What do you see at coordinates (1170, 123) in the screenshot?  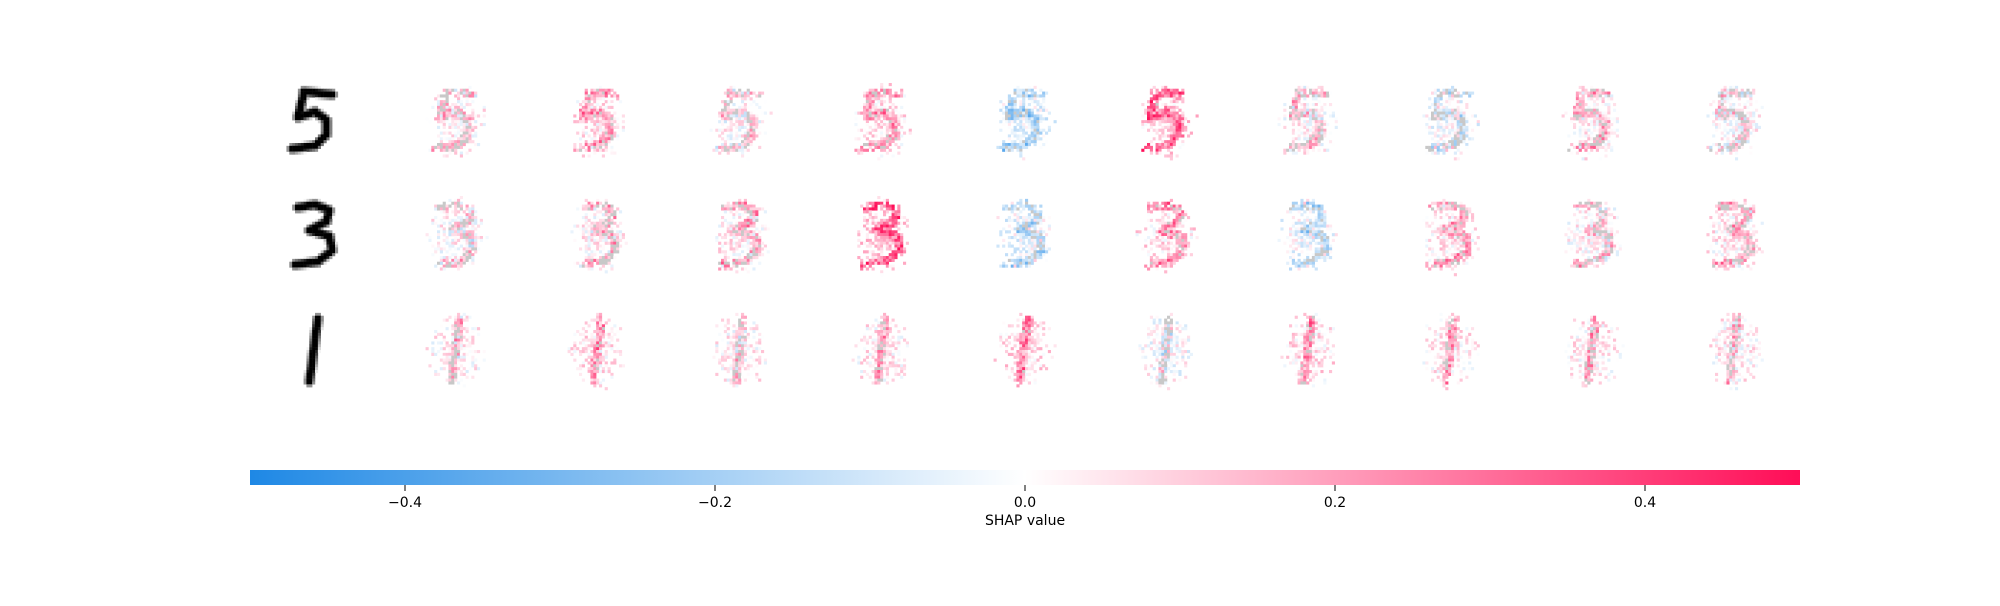 I see `shap-heatmap-panel` at bounding box center [1170, 123].